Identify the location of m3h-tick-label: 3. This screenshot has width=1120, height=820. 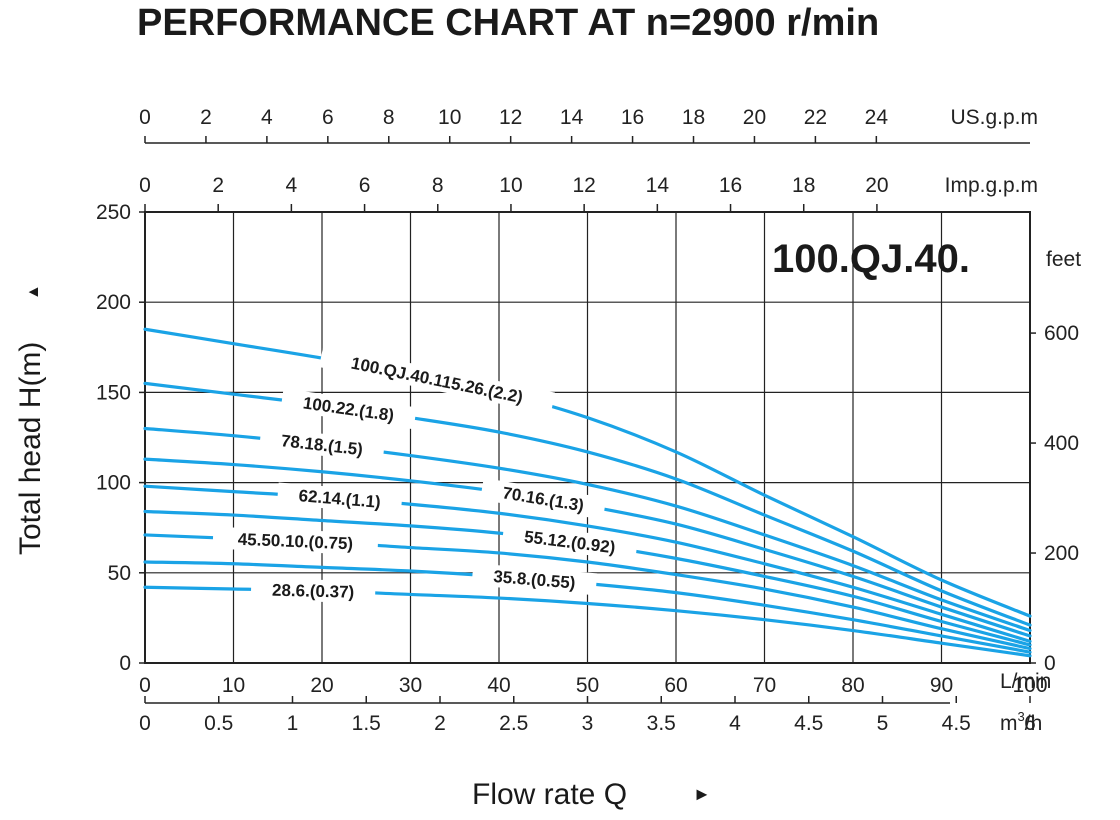
(588, 723).